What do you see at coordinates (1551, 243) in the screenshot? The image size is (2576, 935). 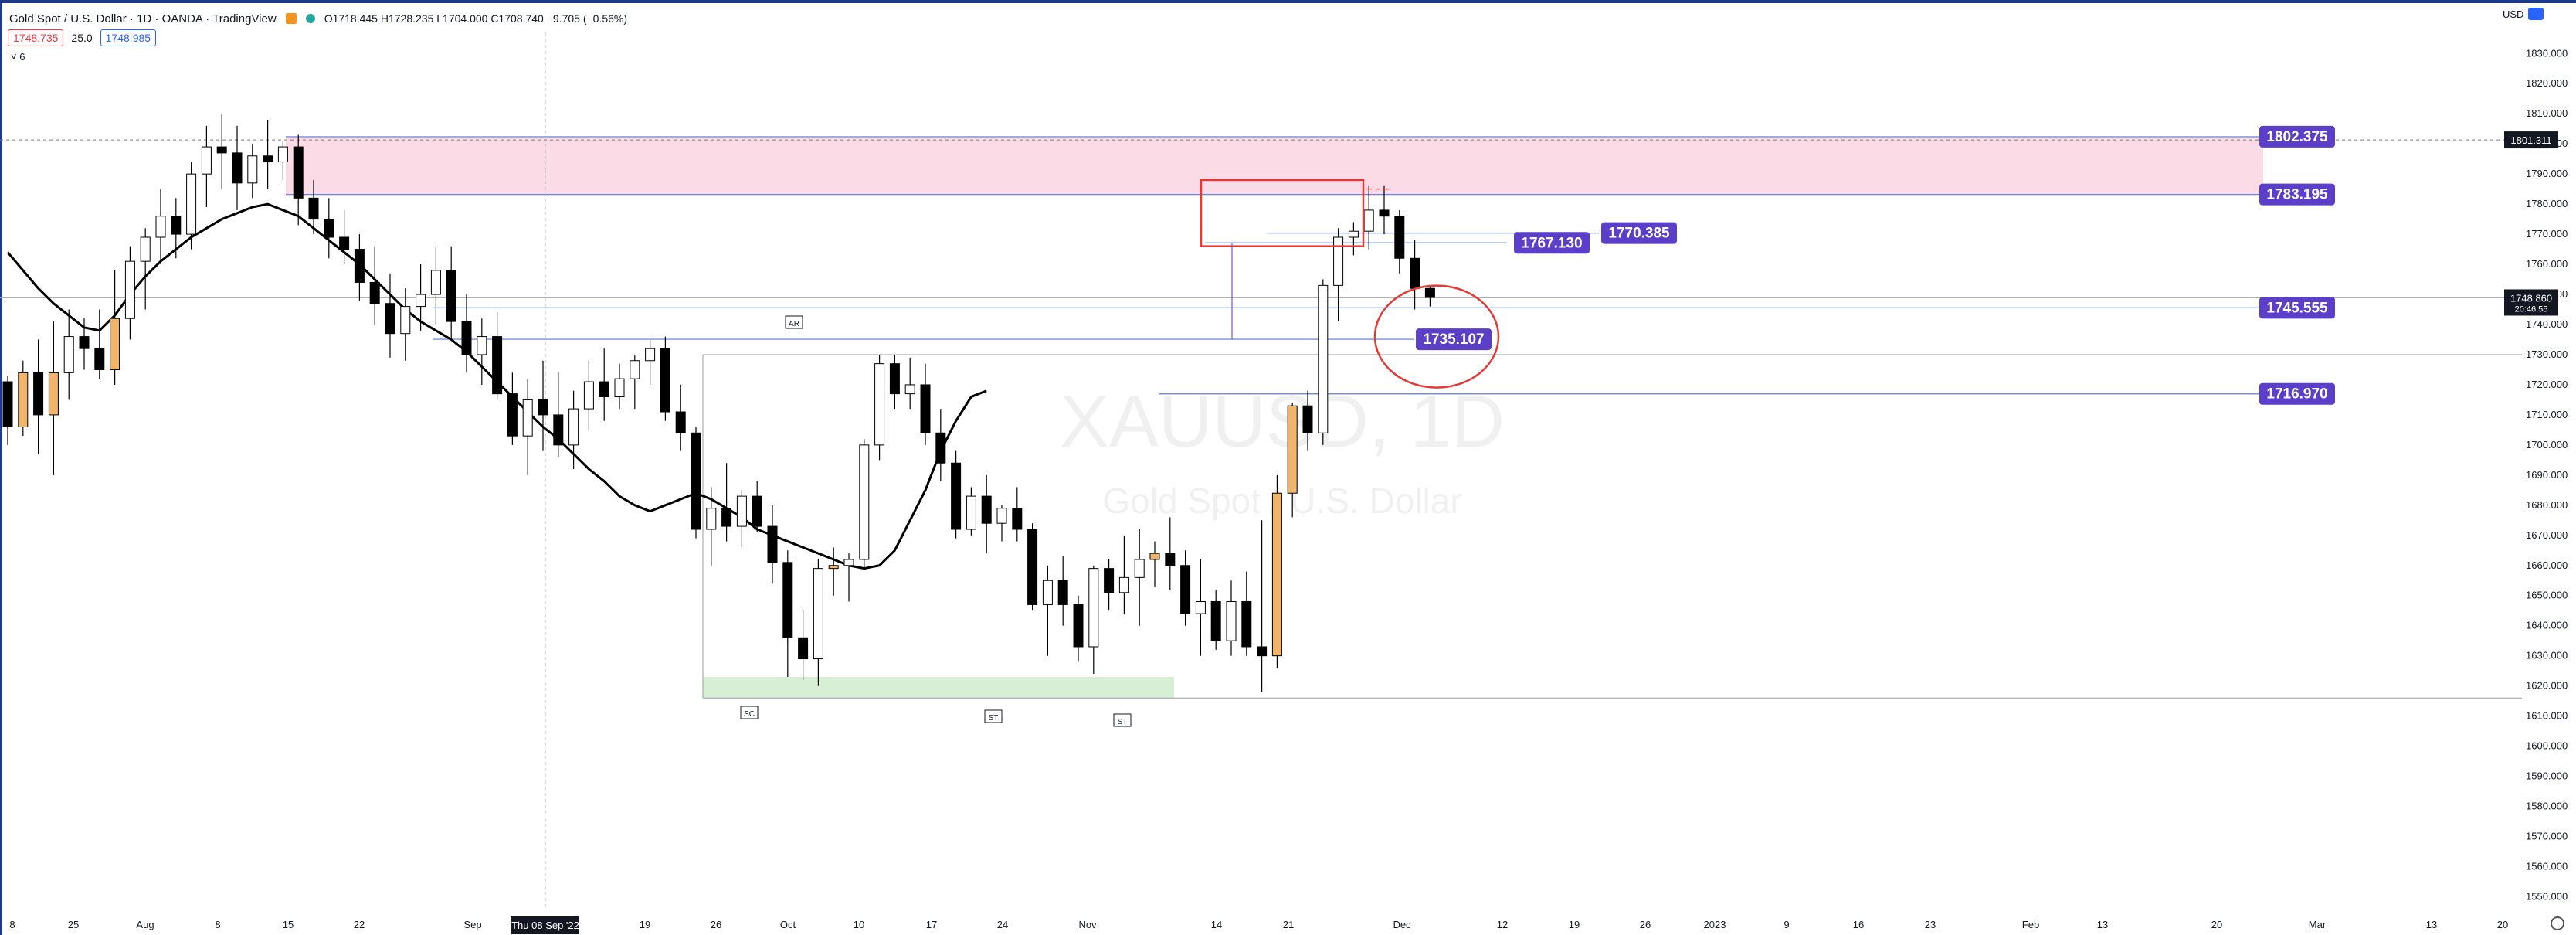 I see `level-label: 1767.130` at bounding box center [1551, 243].